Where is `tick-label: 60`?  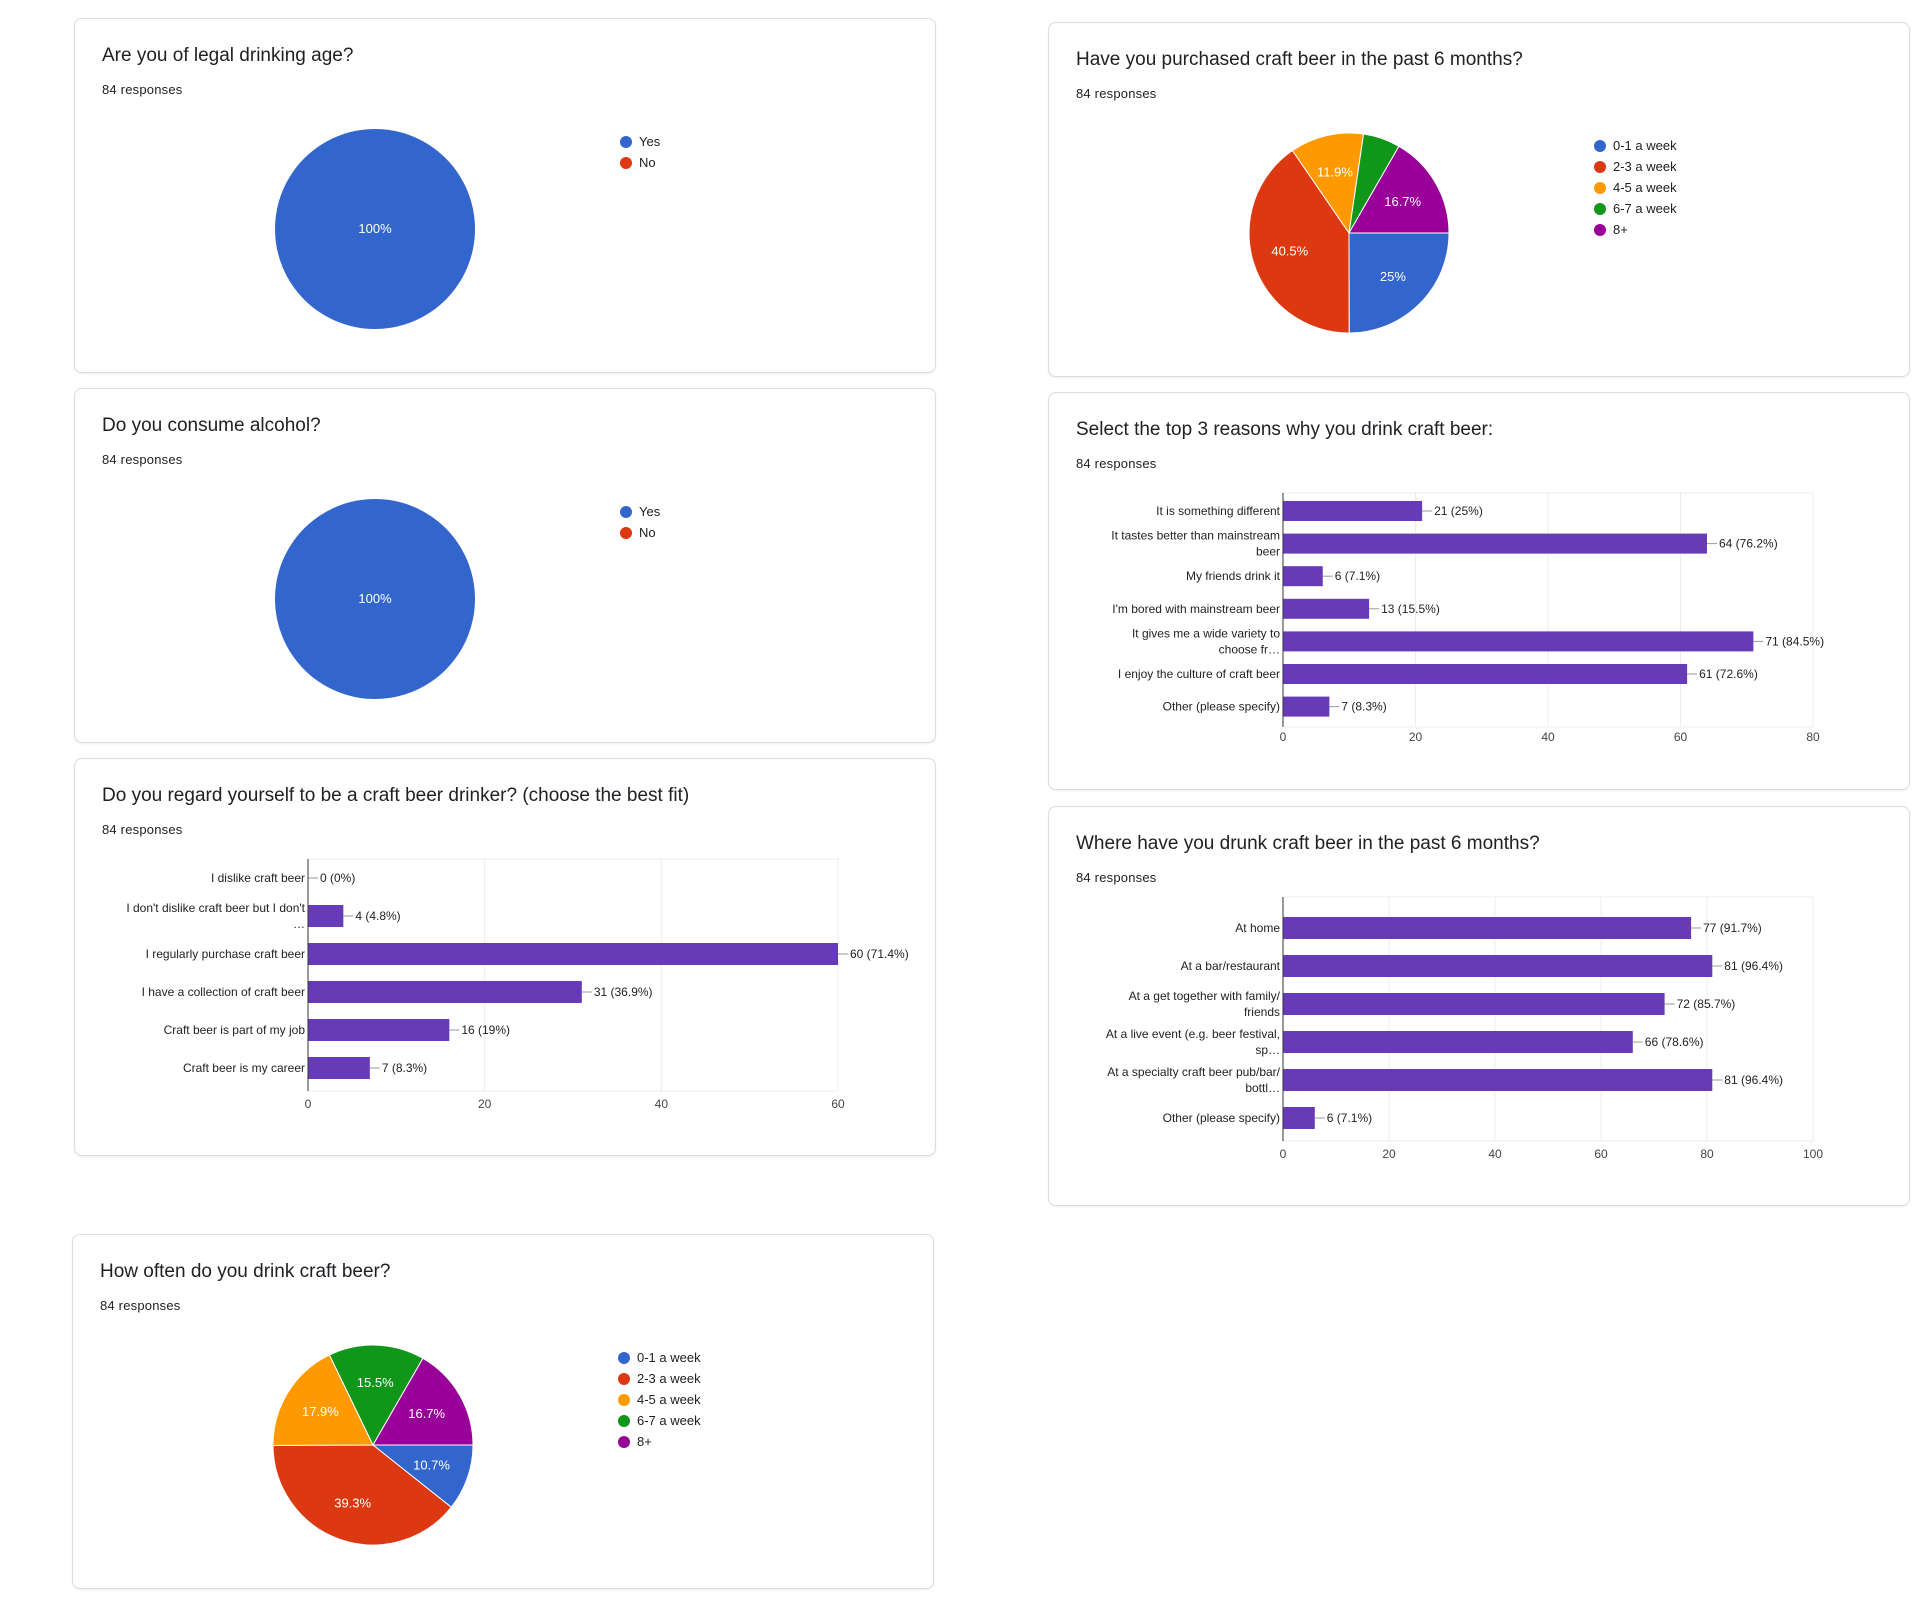
tick-label: 60 is located at coordinates (838, 1104).